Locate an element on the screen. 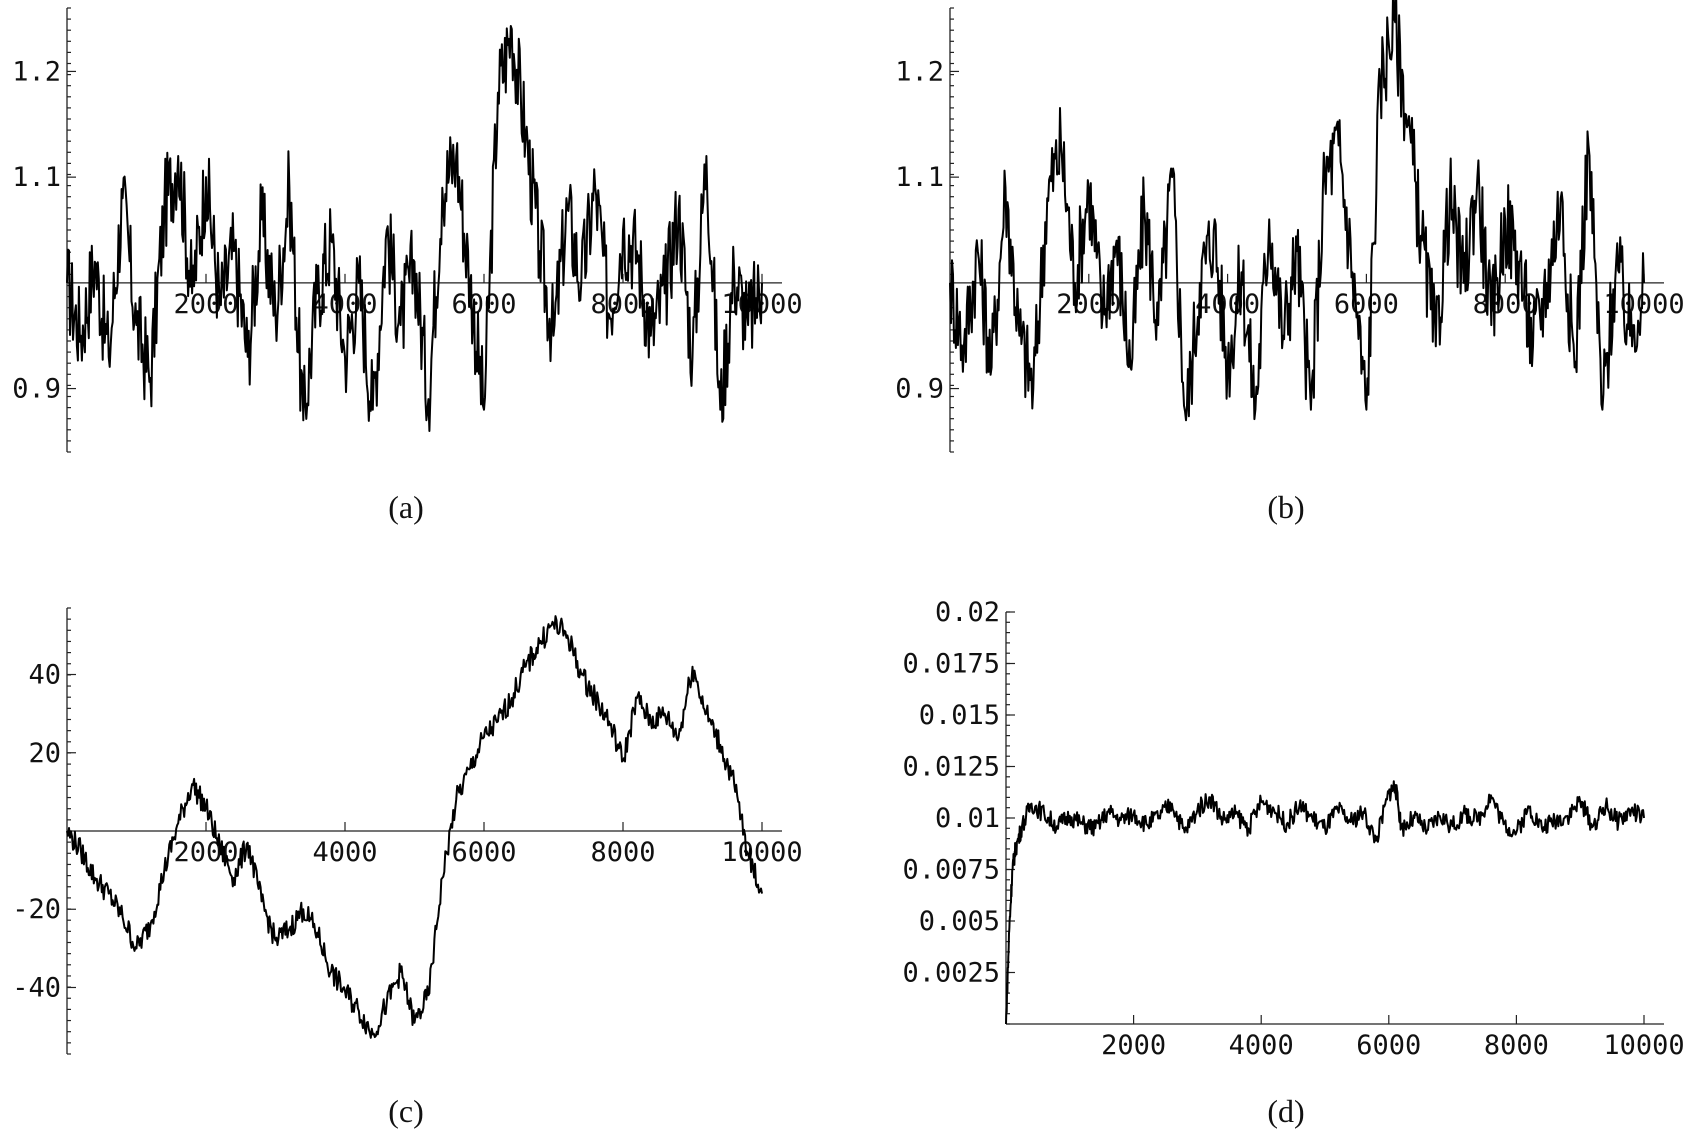 The height and width of the screenshot is (1133, 1694). panel-caption: (c) is located at coordinates (406, 1111).